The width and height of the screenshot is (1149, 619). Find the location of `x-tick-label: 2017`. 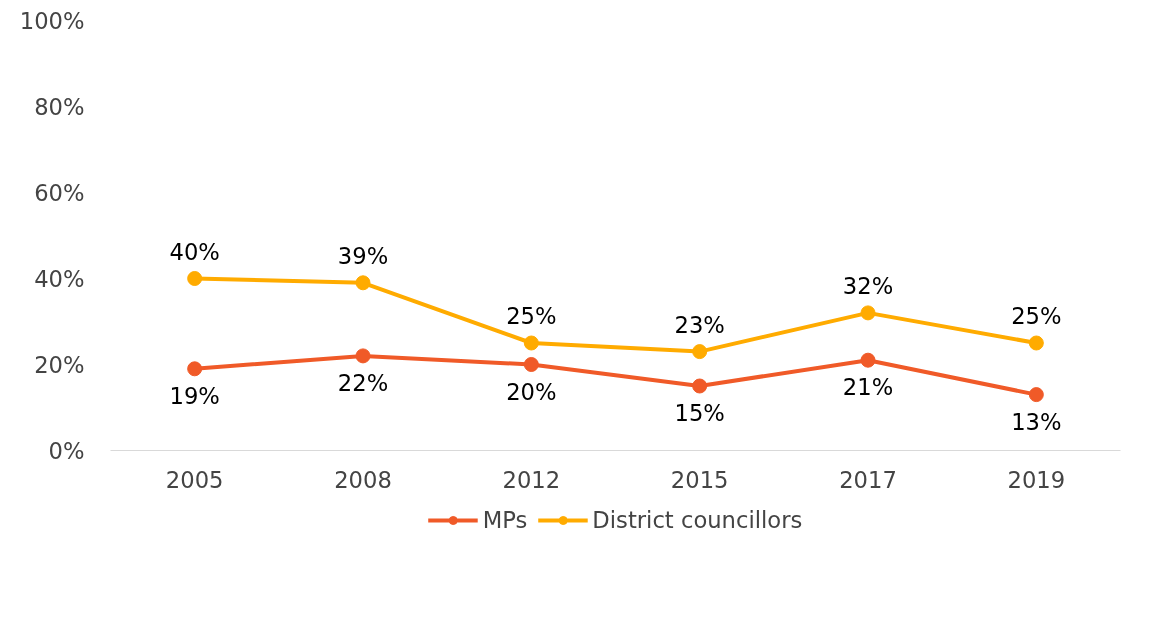

x-tick-label: 2017 is located at coordinates (868, 479).